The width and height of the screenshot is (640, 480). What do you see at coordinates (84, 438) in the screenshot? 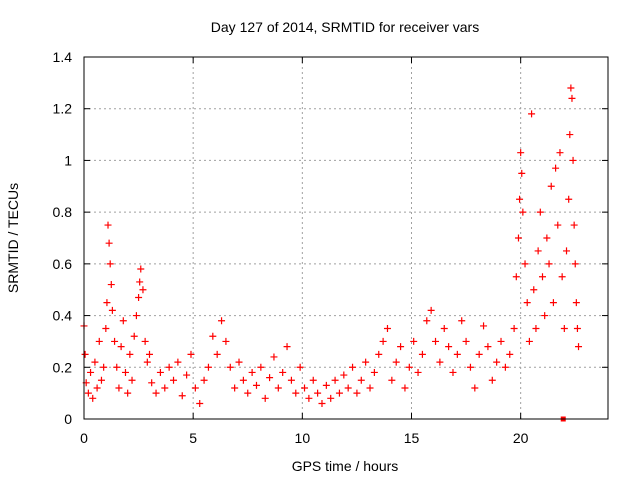
I see `x-tick-label: 0` at bounding box center [84, 438].